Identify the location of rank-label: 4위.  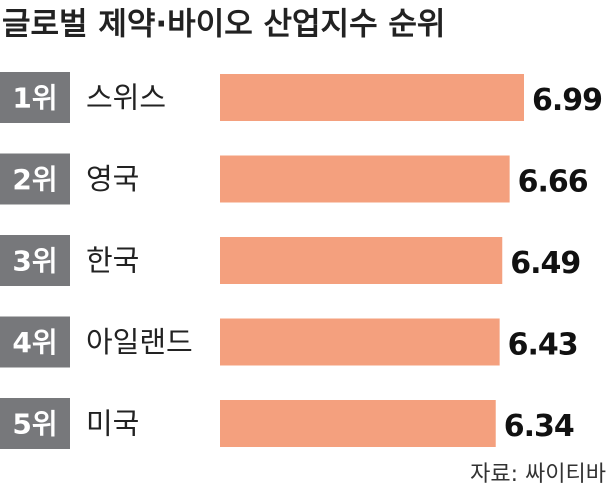
(34, 342).